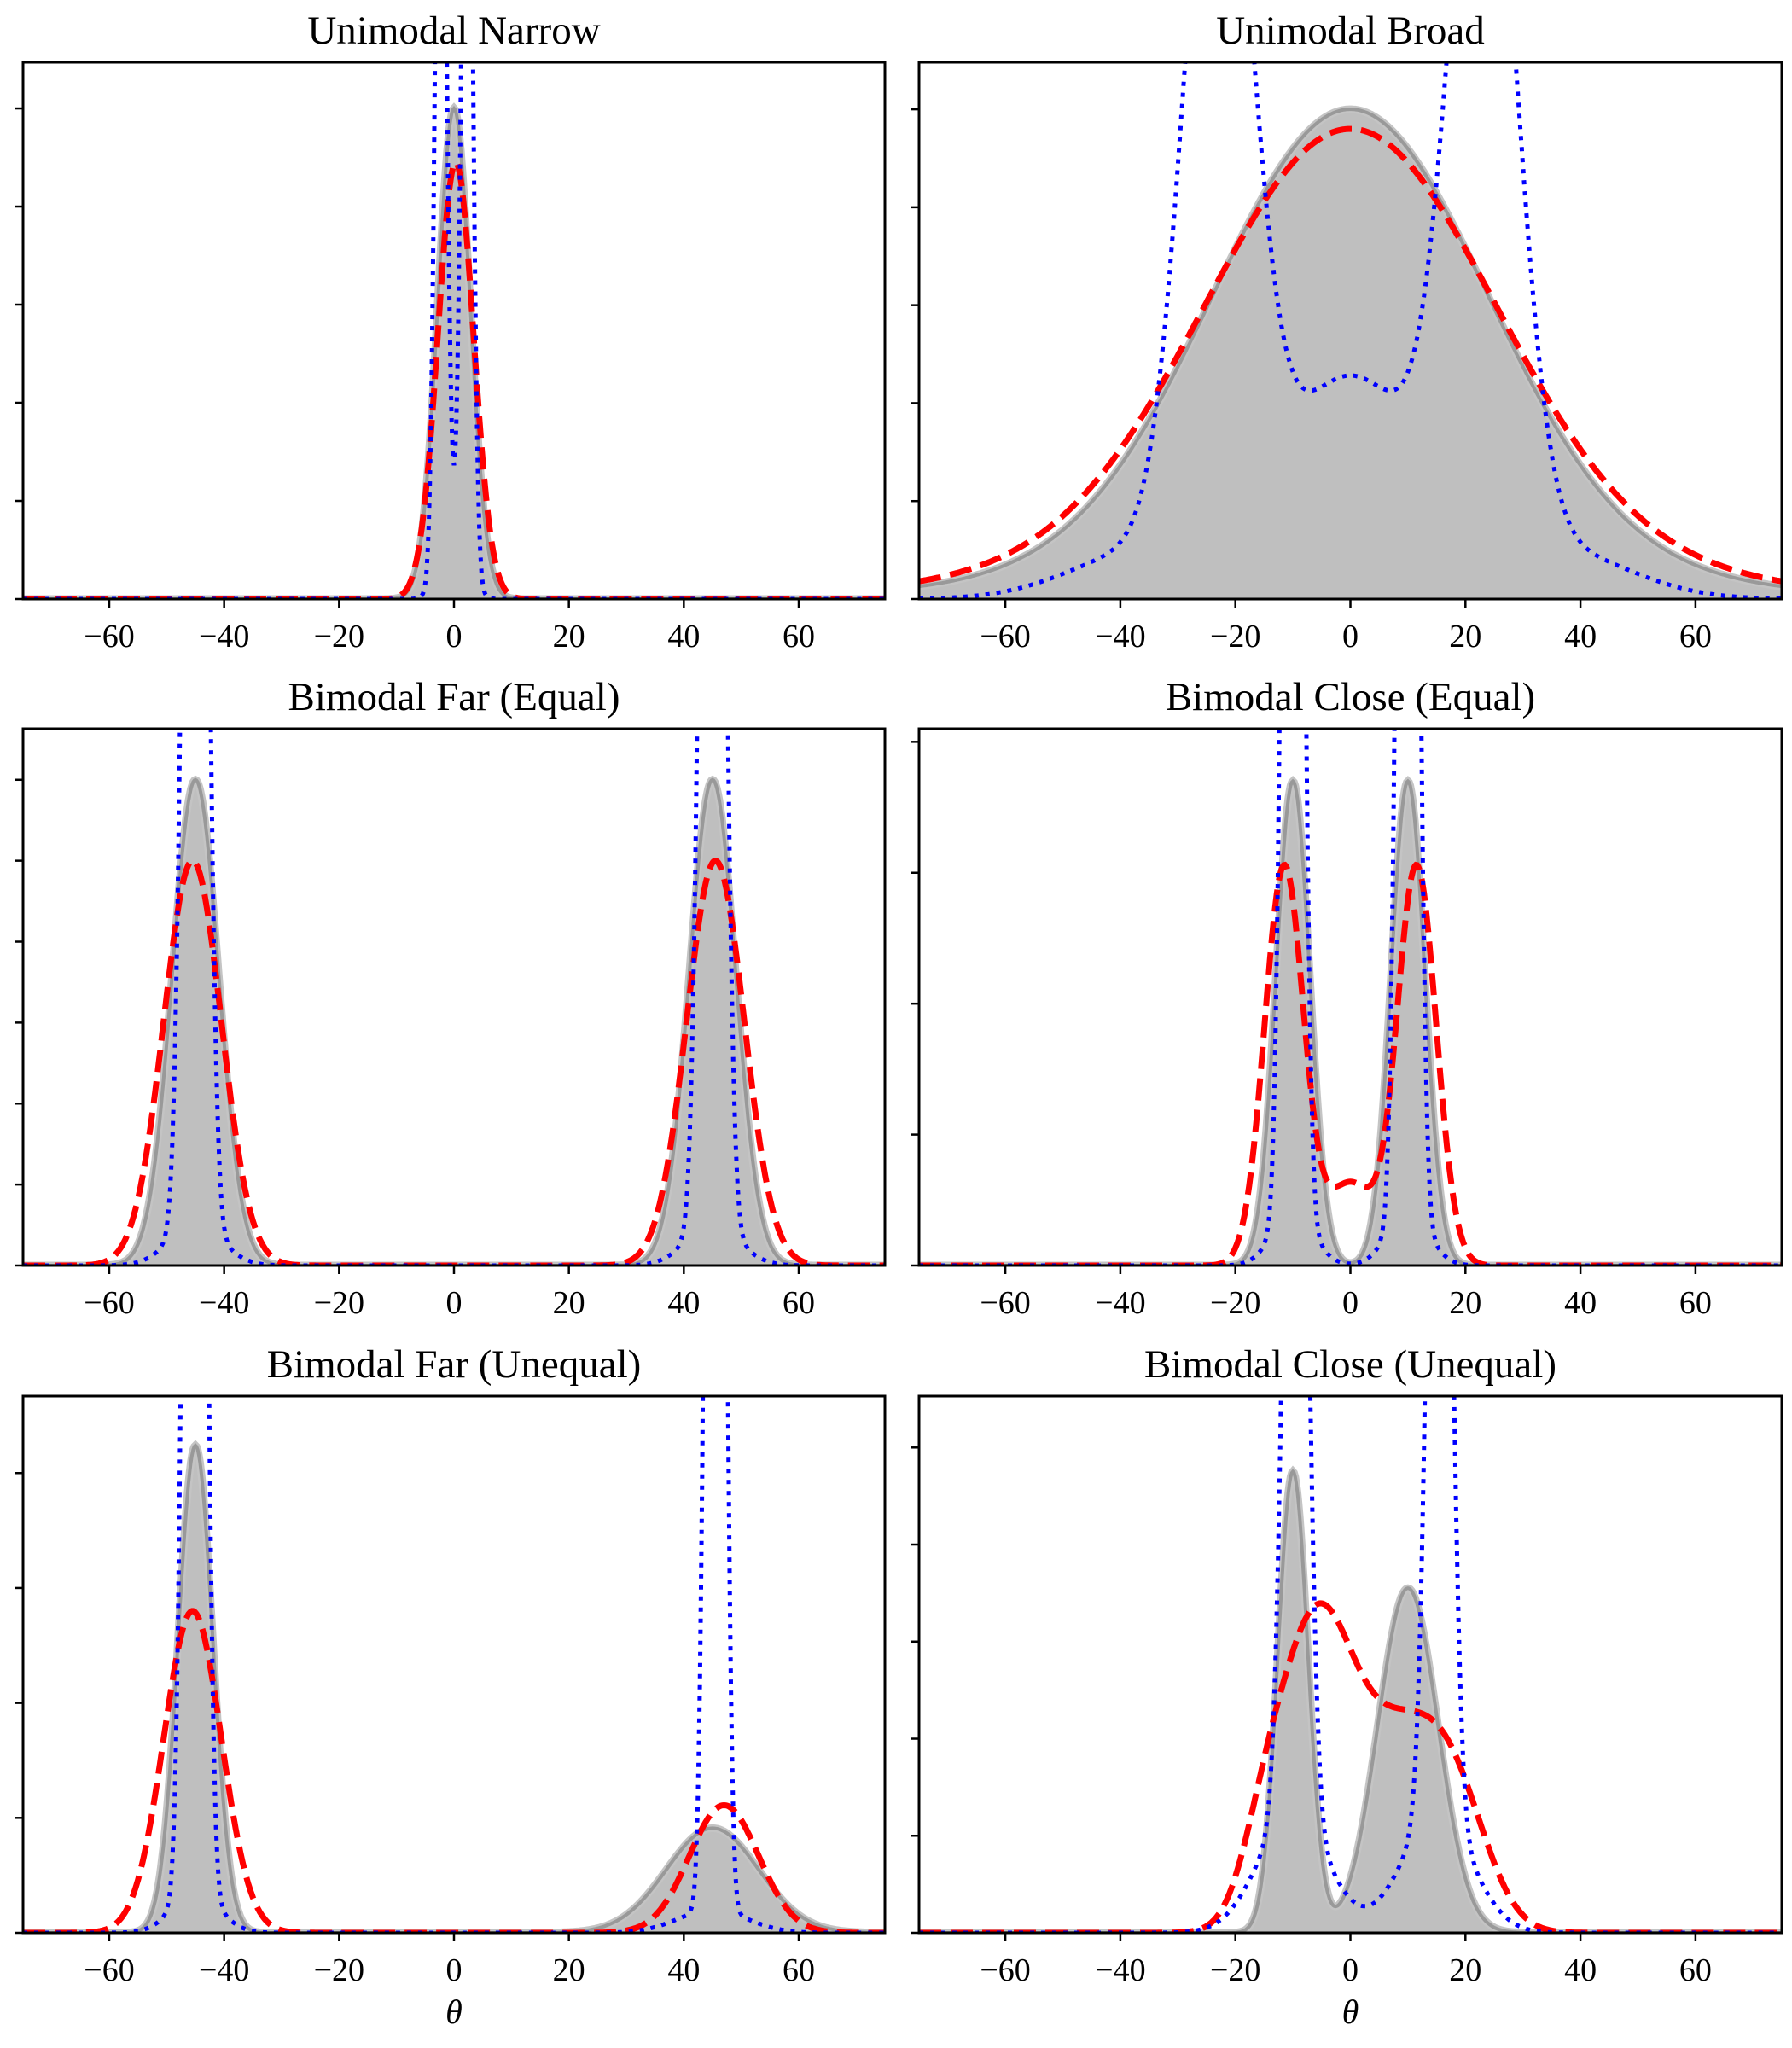 This screenshot has height=2048, width=1792. Describe the element at coordinates (454, 697) in the screenshot. I see `subplot-title: Bimodal Far (Equal)` at that location.